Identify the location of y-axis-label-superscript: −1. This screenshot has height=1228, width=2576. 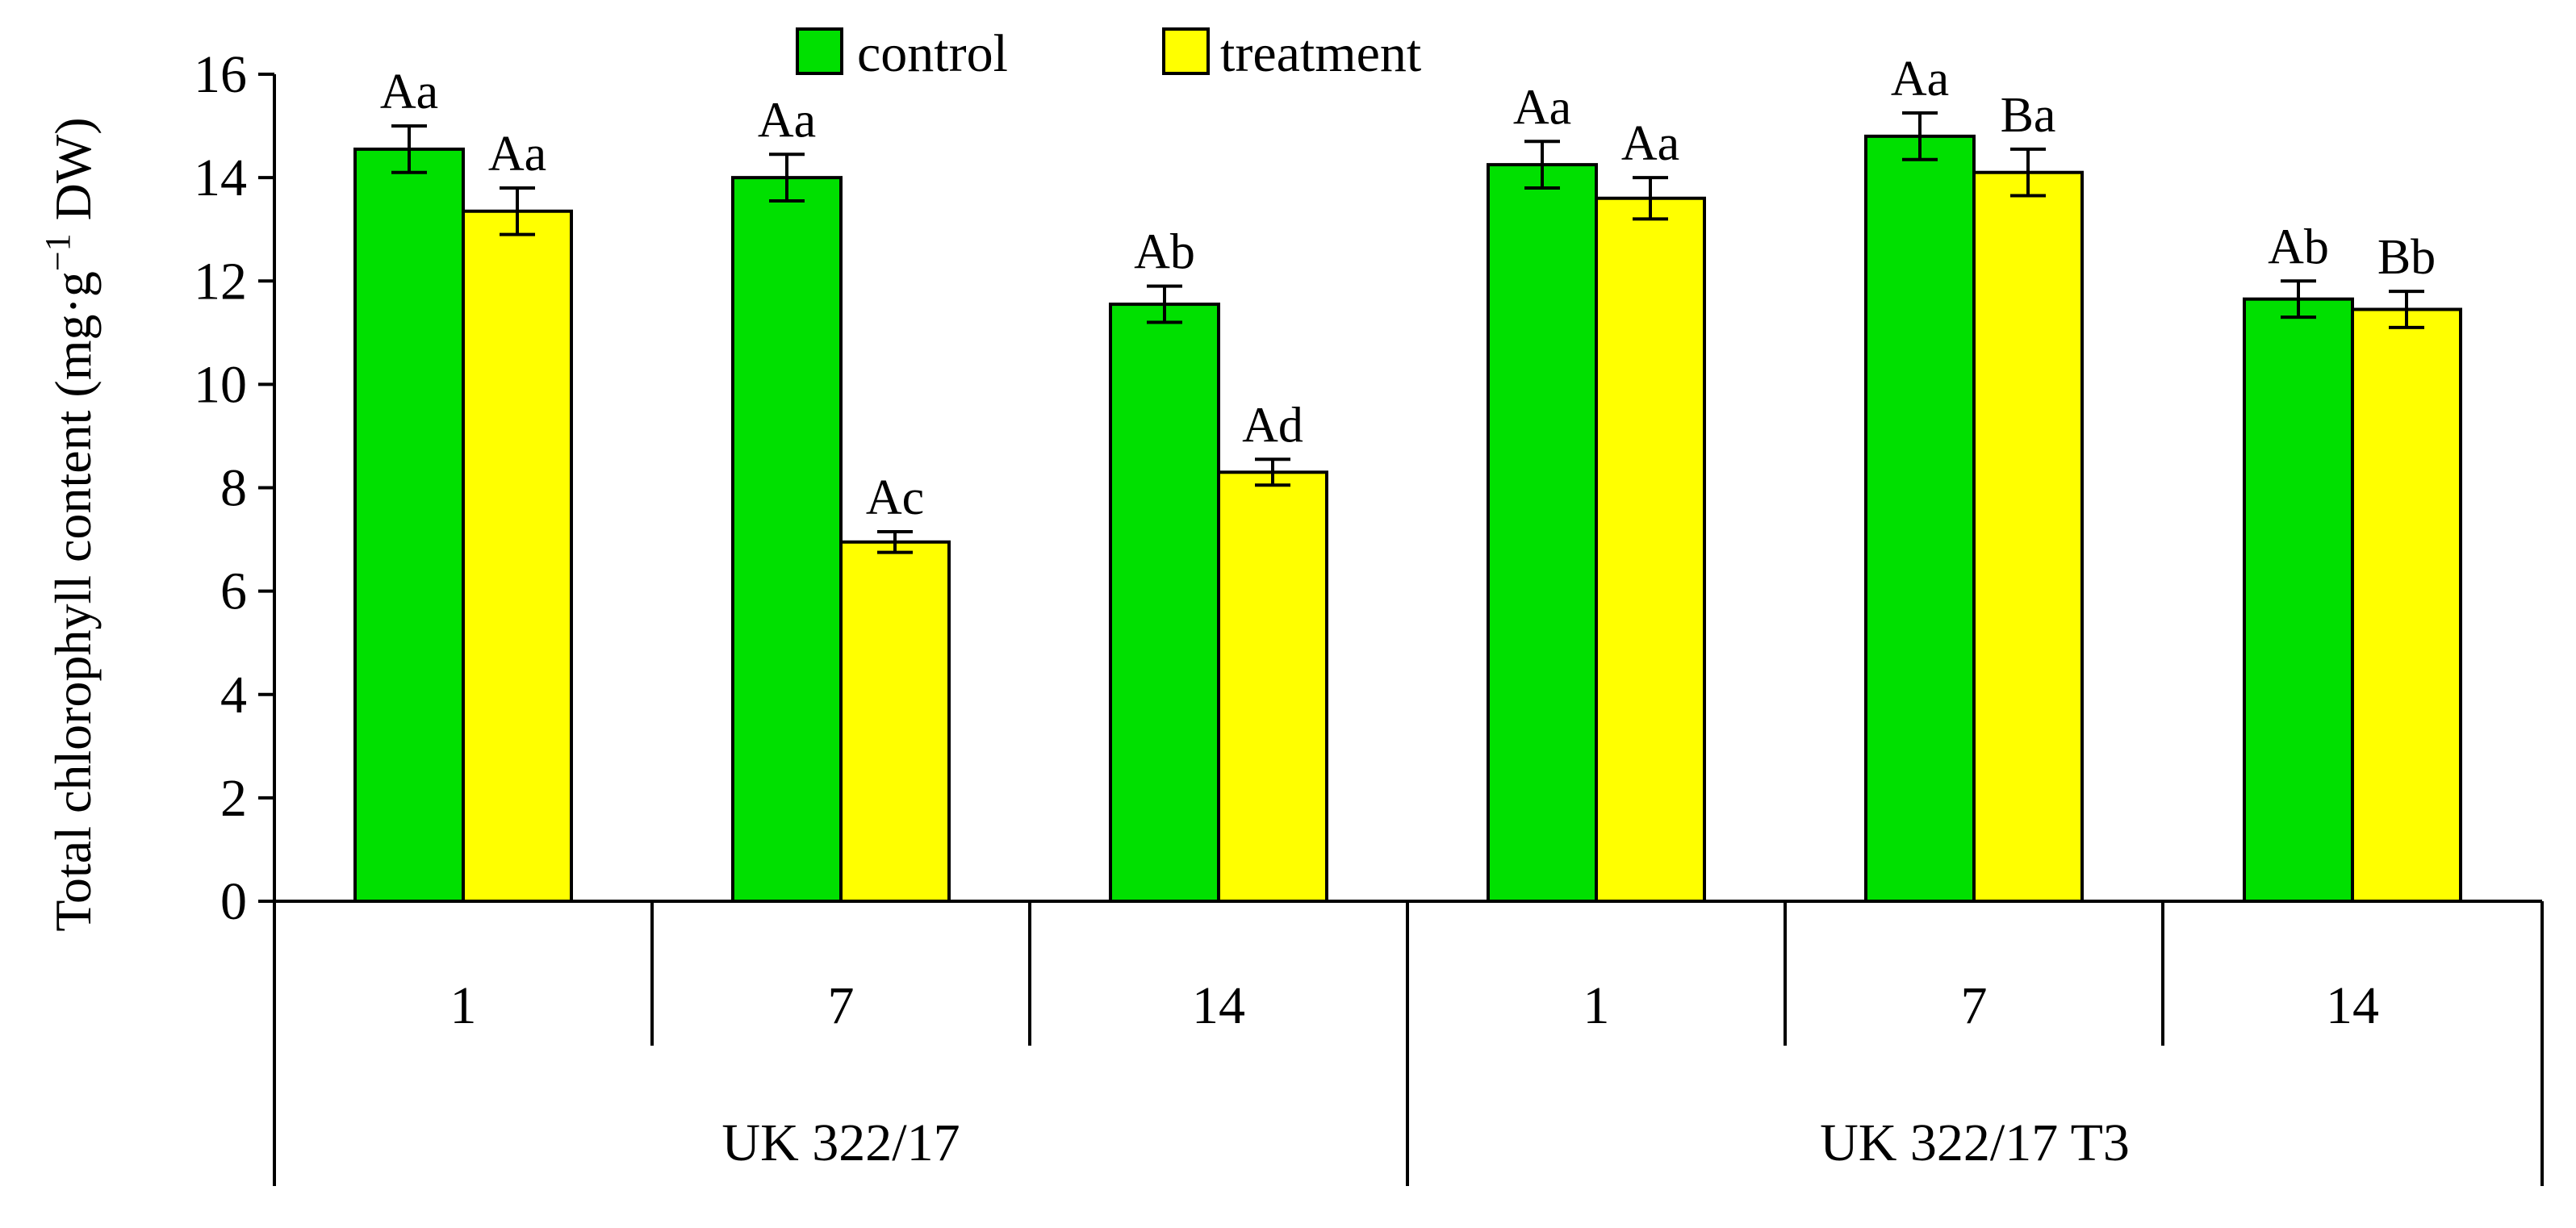
(57, 252).